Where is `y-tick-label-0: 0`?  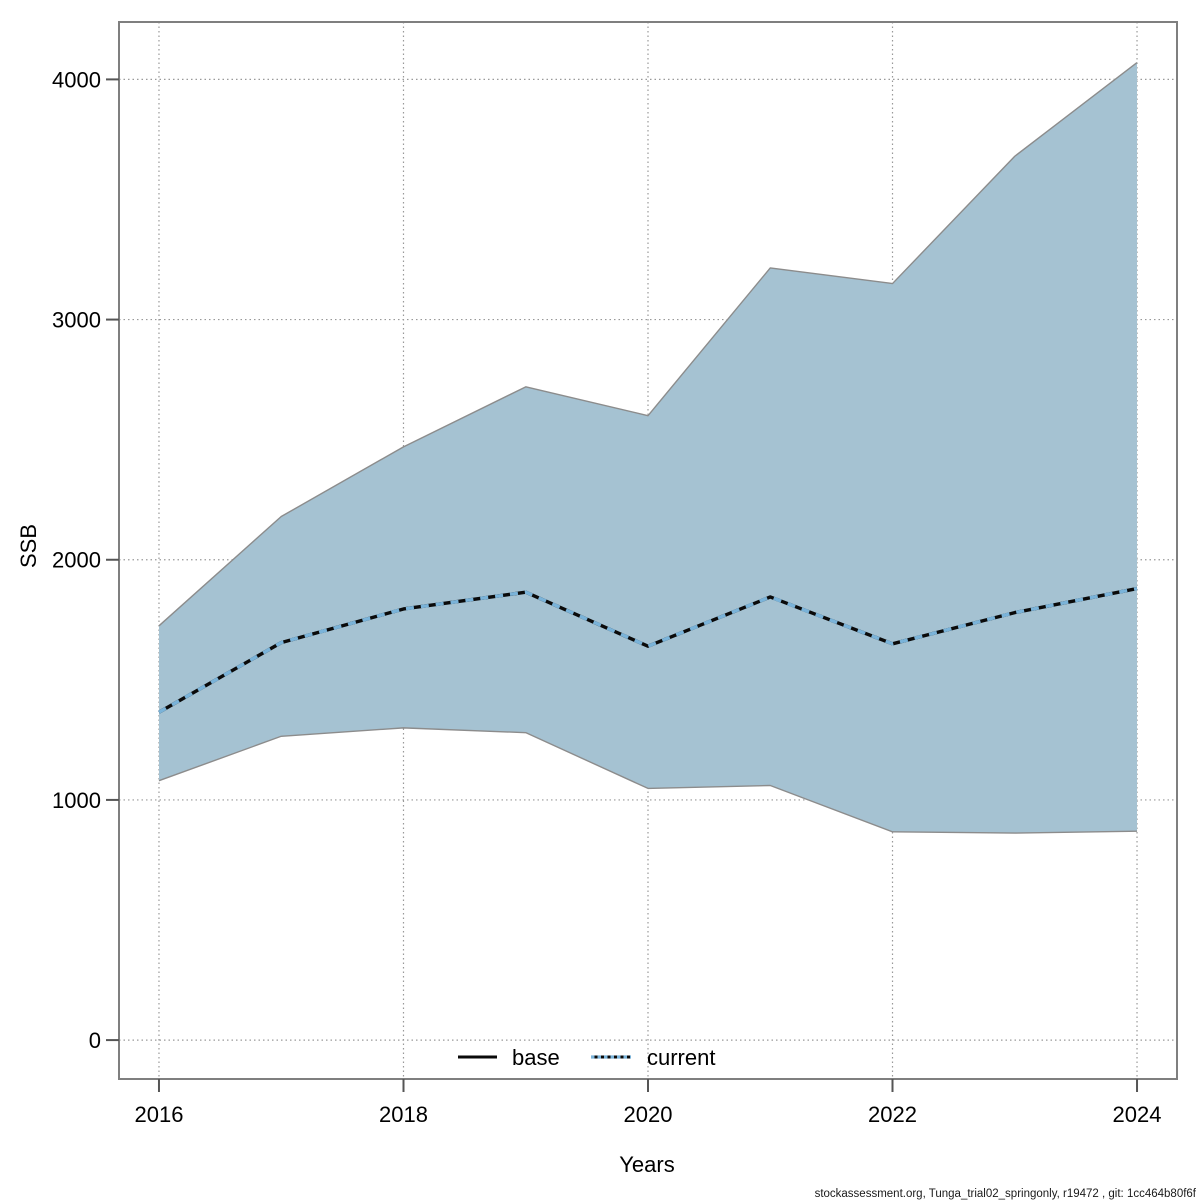
y-tick-label-0: 0 is located at coordinates (95, 1040).